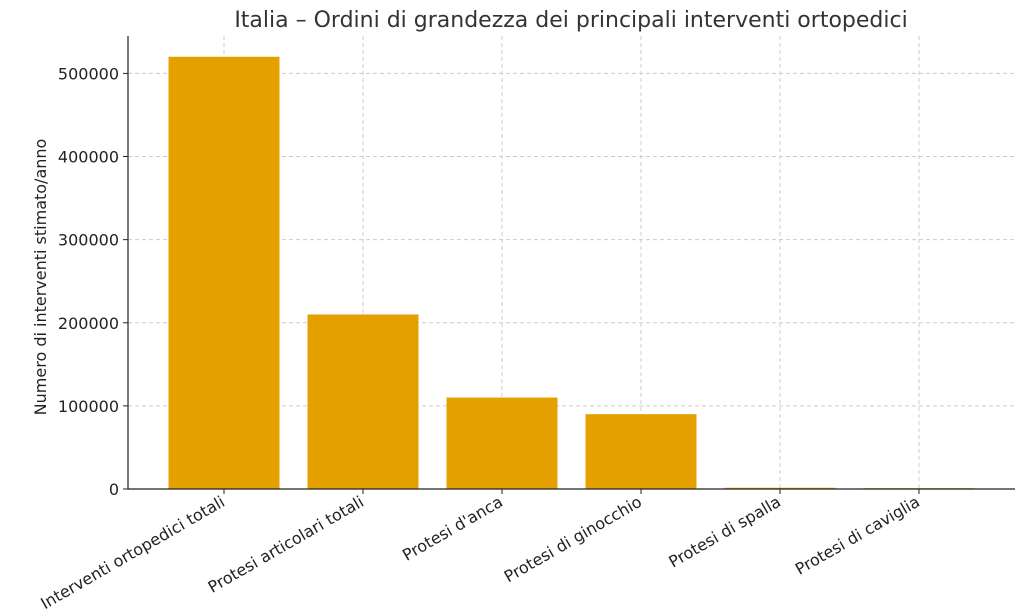 The height and width of the screenshot is (616, 1024). What do you see at coordinates (88, 240) in the screenshot?
I see `y-tick-label: 300000` at bounding box center [88, 240].